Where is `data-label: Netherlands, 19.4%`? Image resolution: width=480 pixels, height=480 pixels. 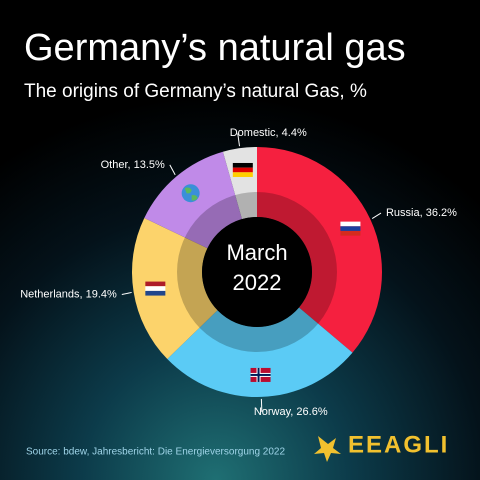 data-label: Netherlands, 19.4% is located at coordinates (68, 294).